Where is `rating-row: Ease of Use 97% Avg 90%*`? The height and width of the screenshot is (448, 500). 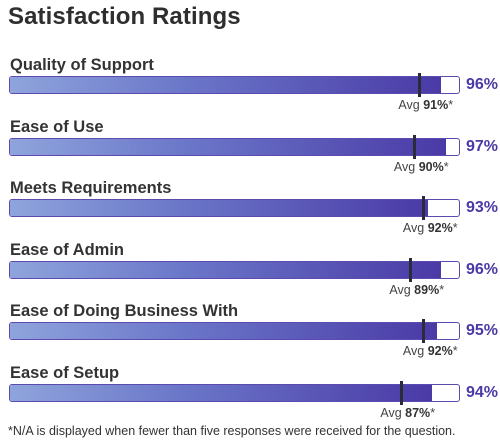
rating-row: Ease of Use 97% Avg 90%* is located at coordinates (250, 149).